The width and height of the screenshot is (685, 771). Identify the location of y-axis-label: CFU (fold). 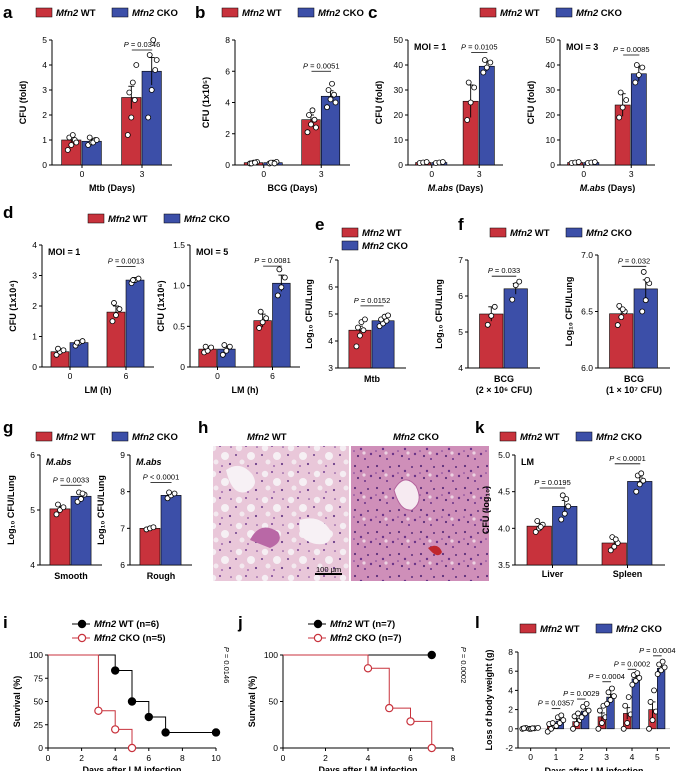
(379, 102).